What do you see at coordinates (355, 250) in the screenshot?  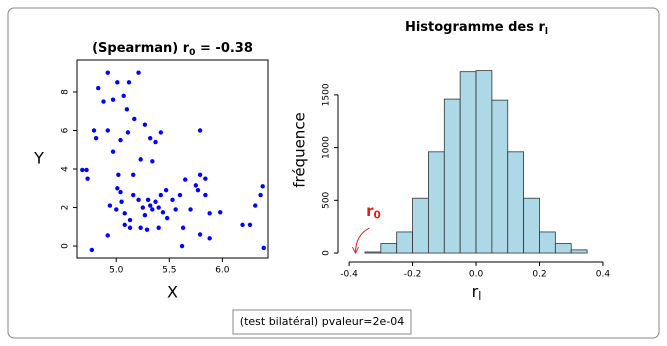 I see `arrow-head` at bounding box center [355, 250].